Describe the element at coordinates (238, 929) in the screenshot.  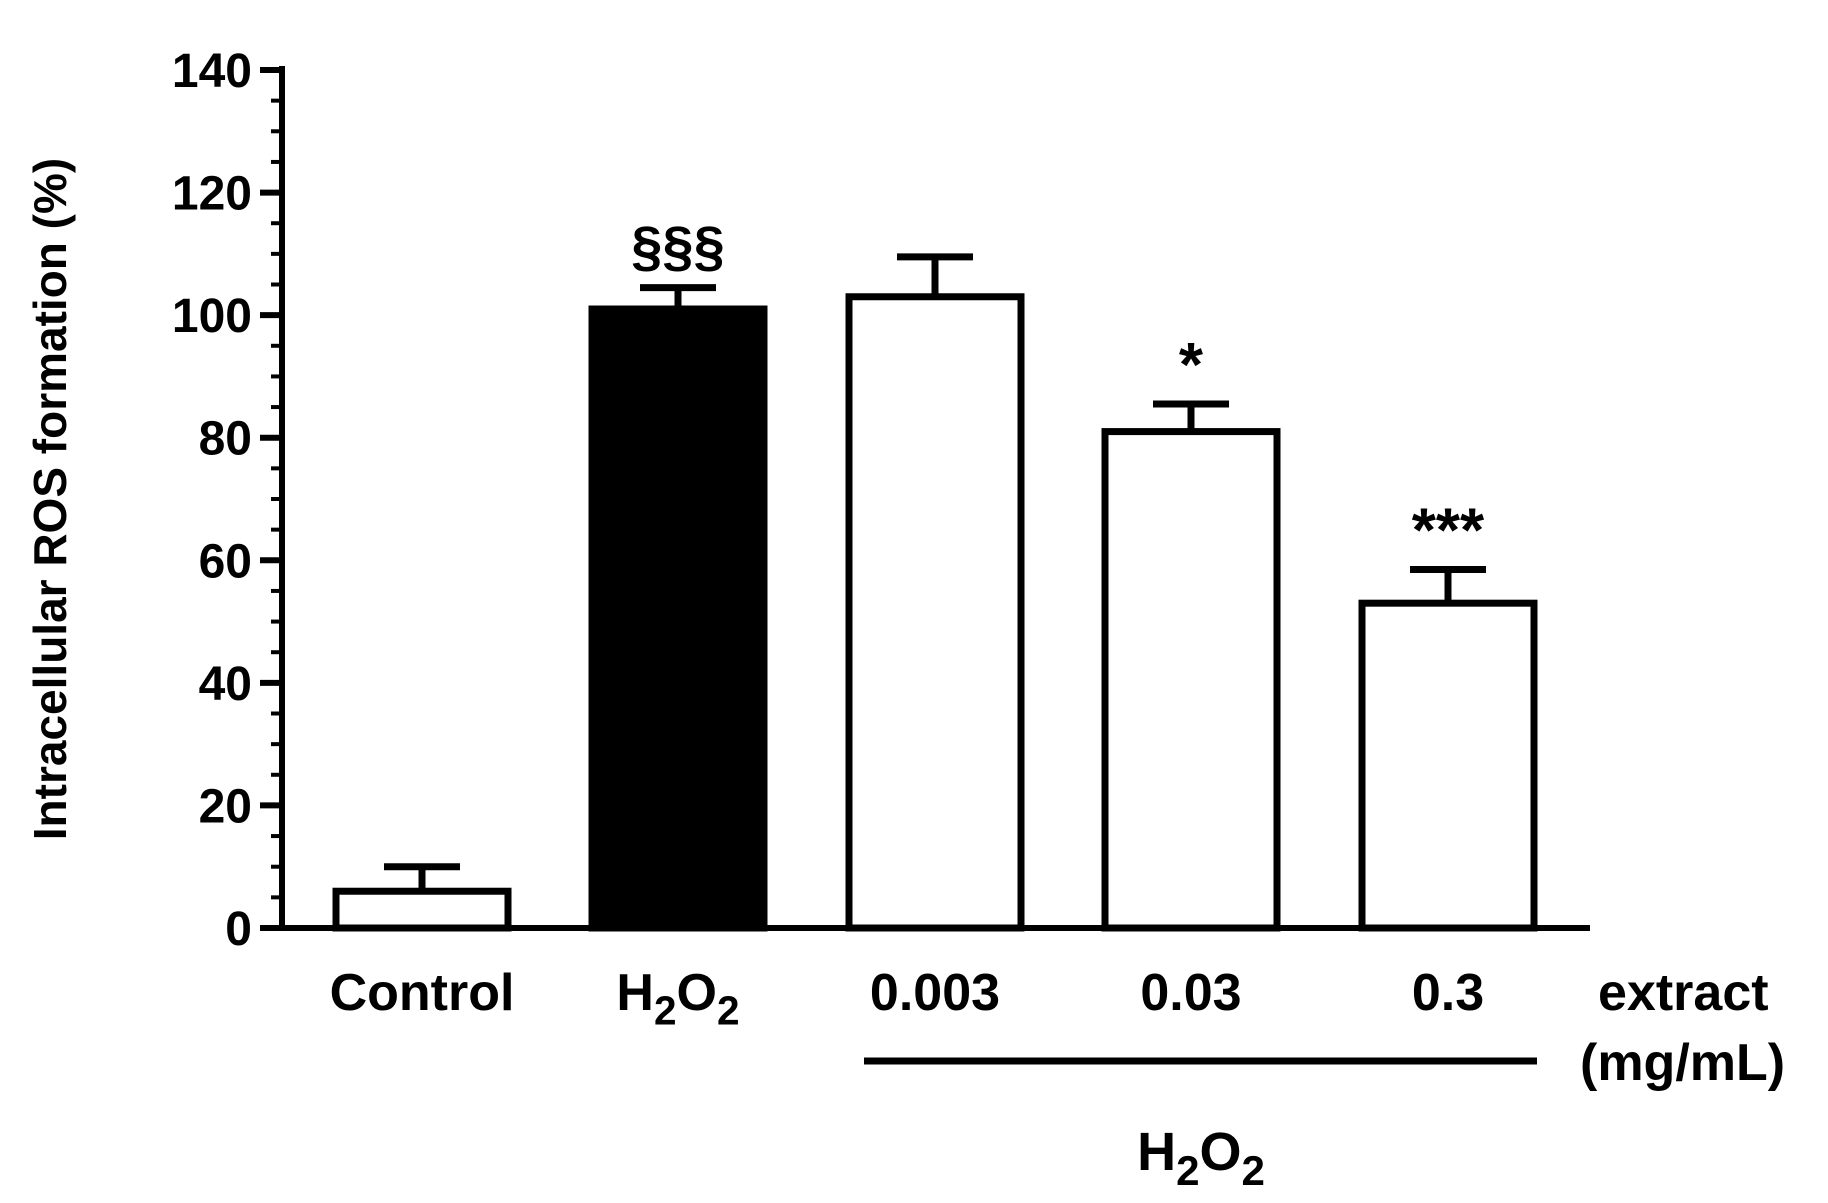
I see `y-tick-label: 0` at that location.